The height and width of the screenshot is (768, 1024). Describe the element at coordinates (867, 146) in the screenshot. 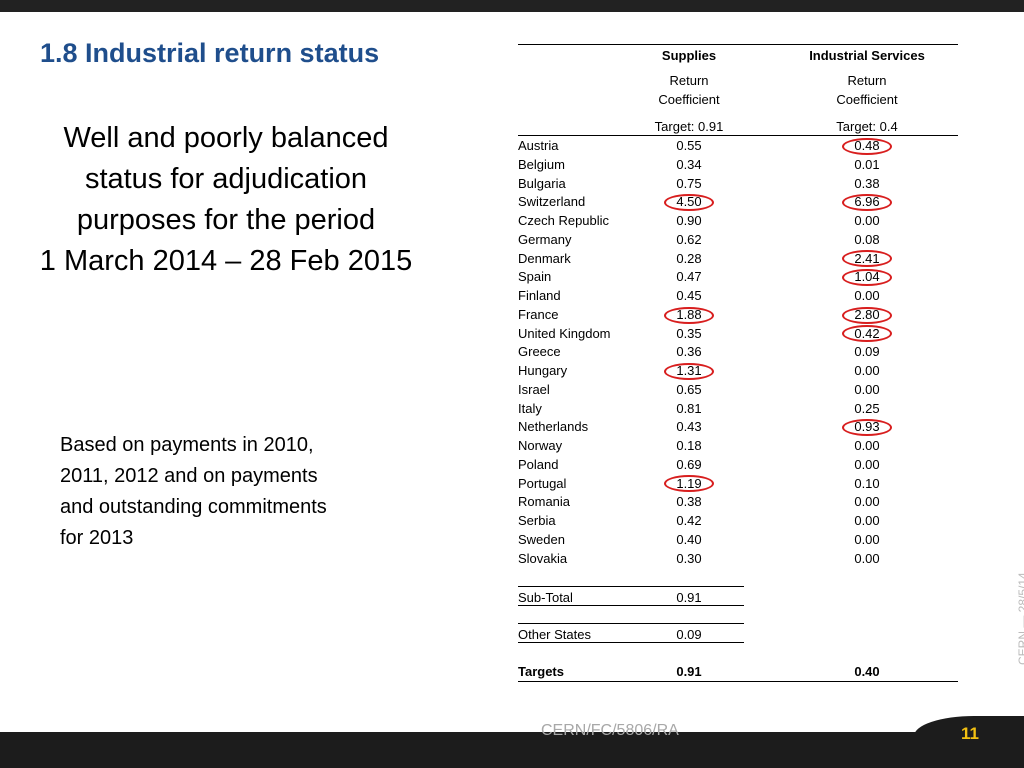

I see `services-coefficient-circled: 0.48` at that location.